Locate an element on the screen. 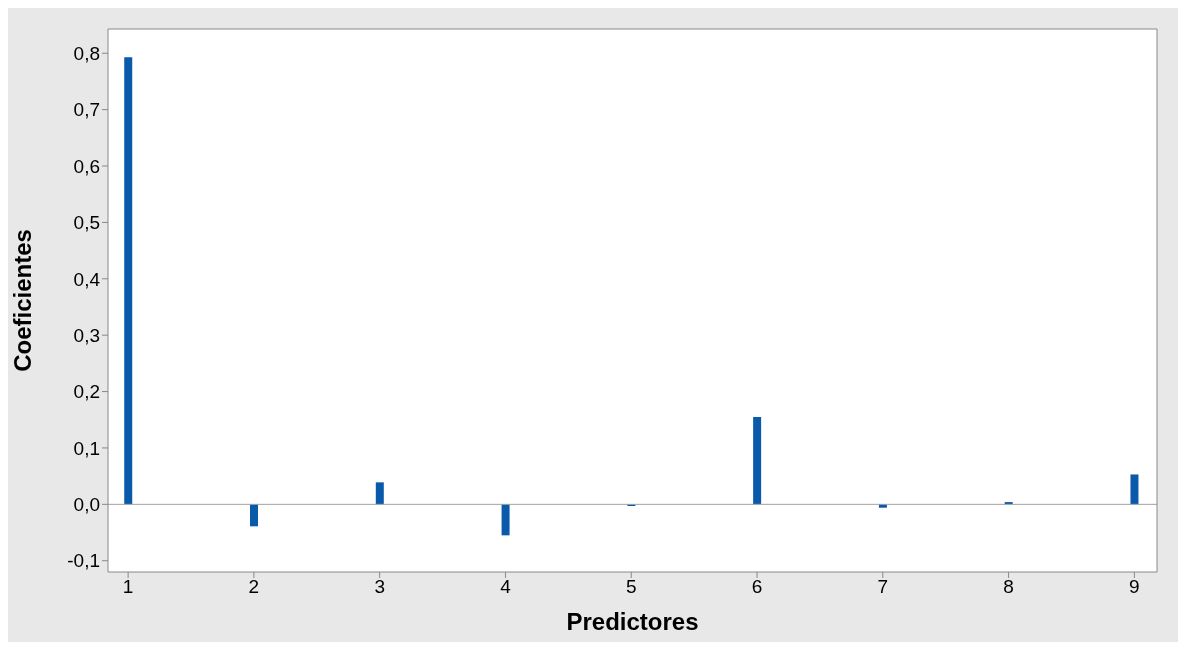 The width and height of the screenshot is (1186, 650). y-tick-label: 0,6 is located at coordinates (86, 166).